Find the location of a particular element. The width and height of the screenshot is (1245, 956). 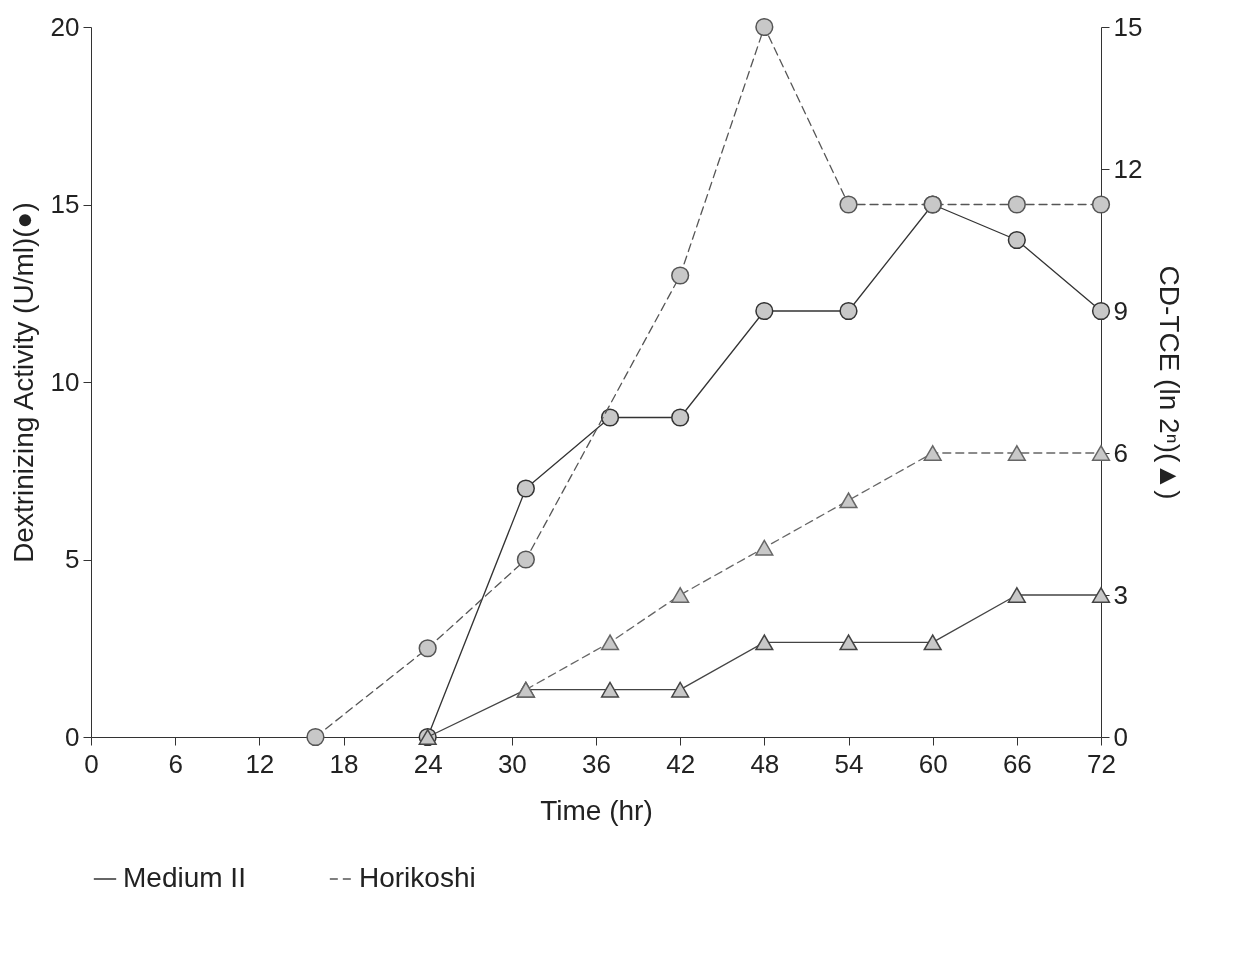

x-tick-label: 6 is located at coordinates (175, 763).